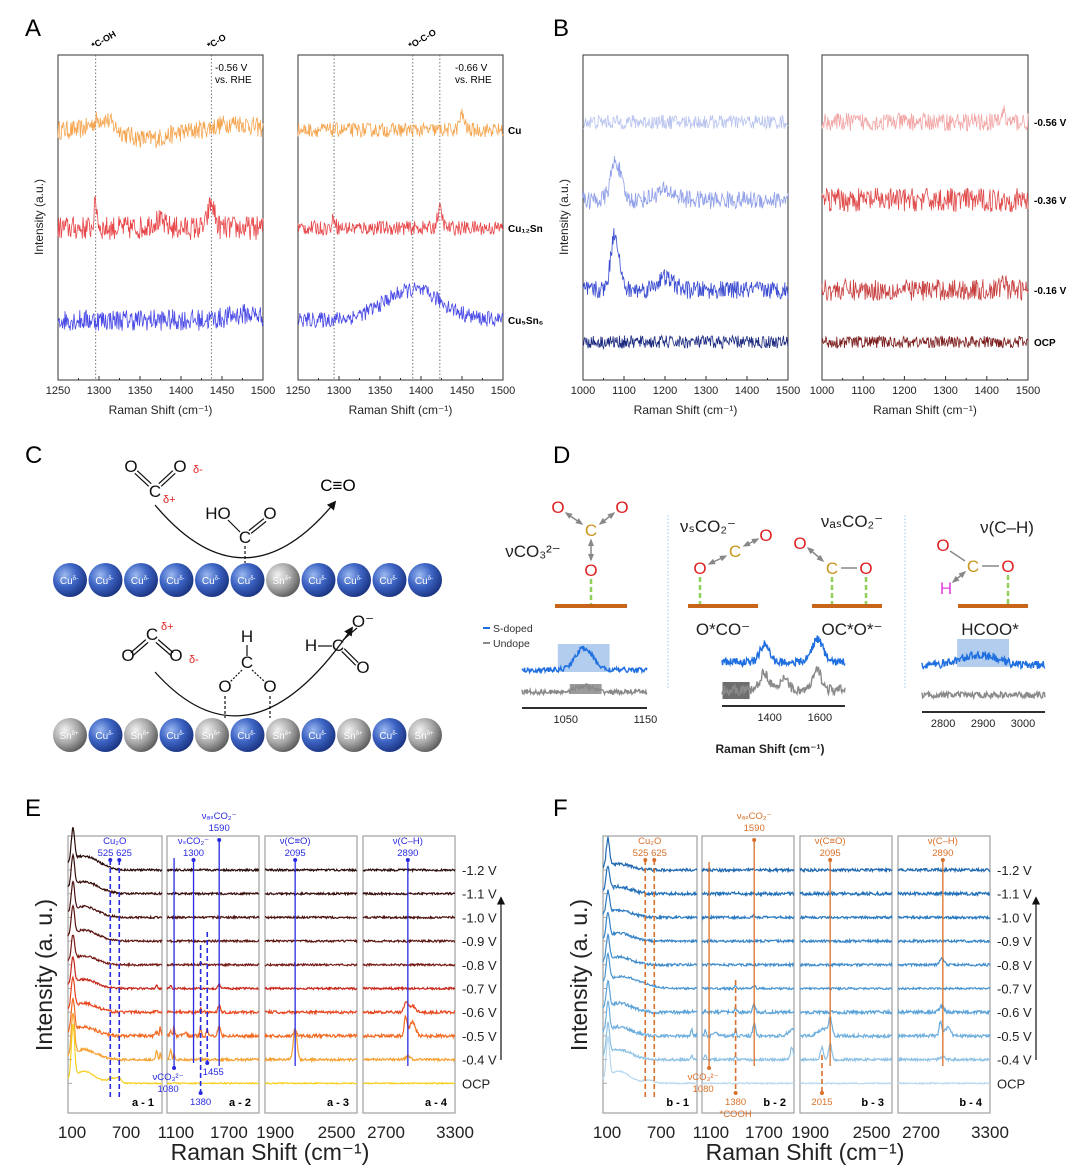 This screenshot has height=1168, width=1080. I want to click on highlight-region, so click(585, 689).